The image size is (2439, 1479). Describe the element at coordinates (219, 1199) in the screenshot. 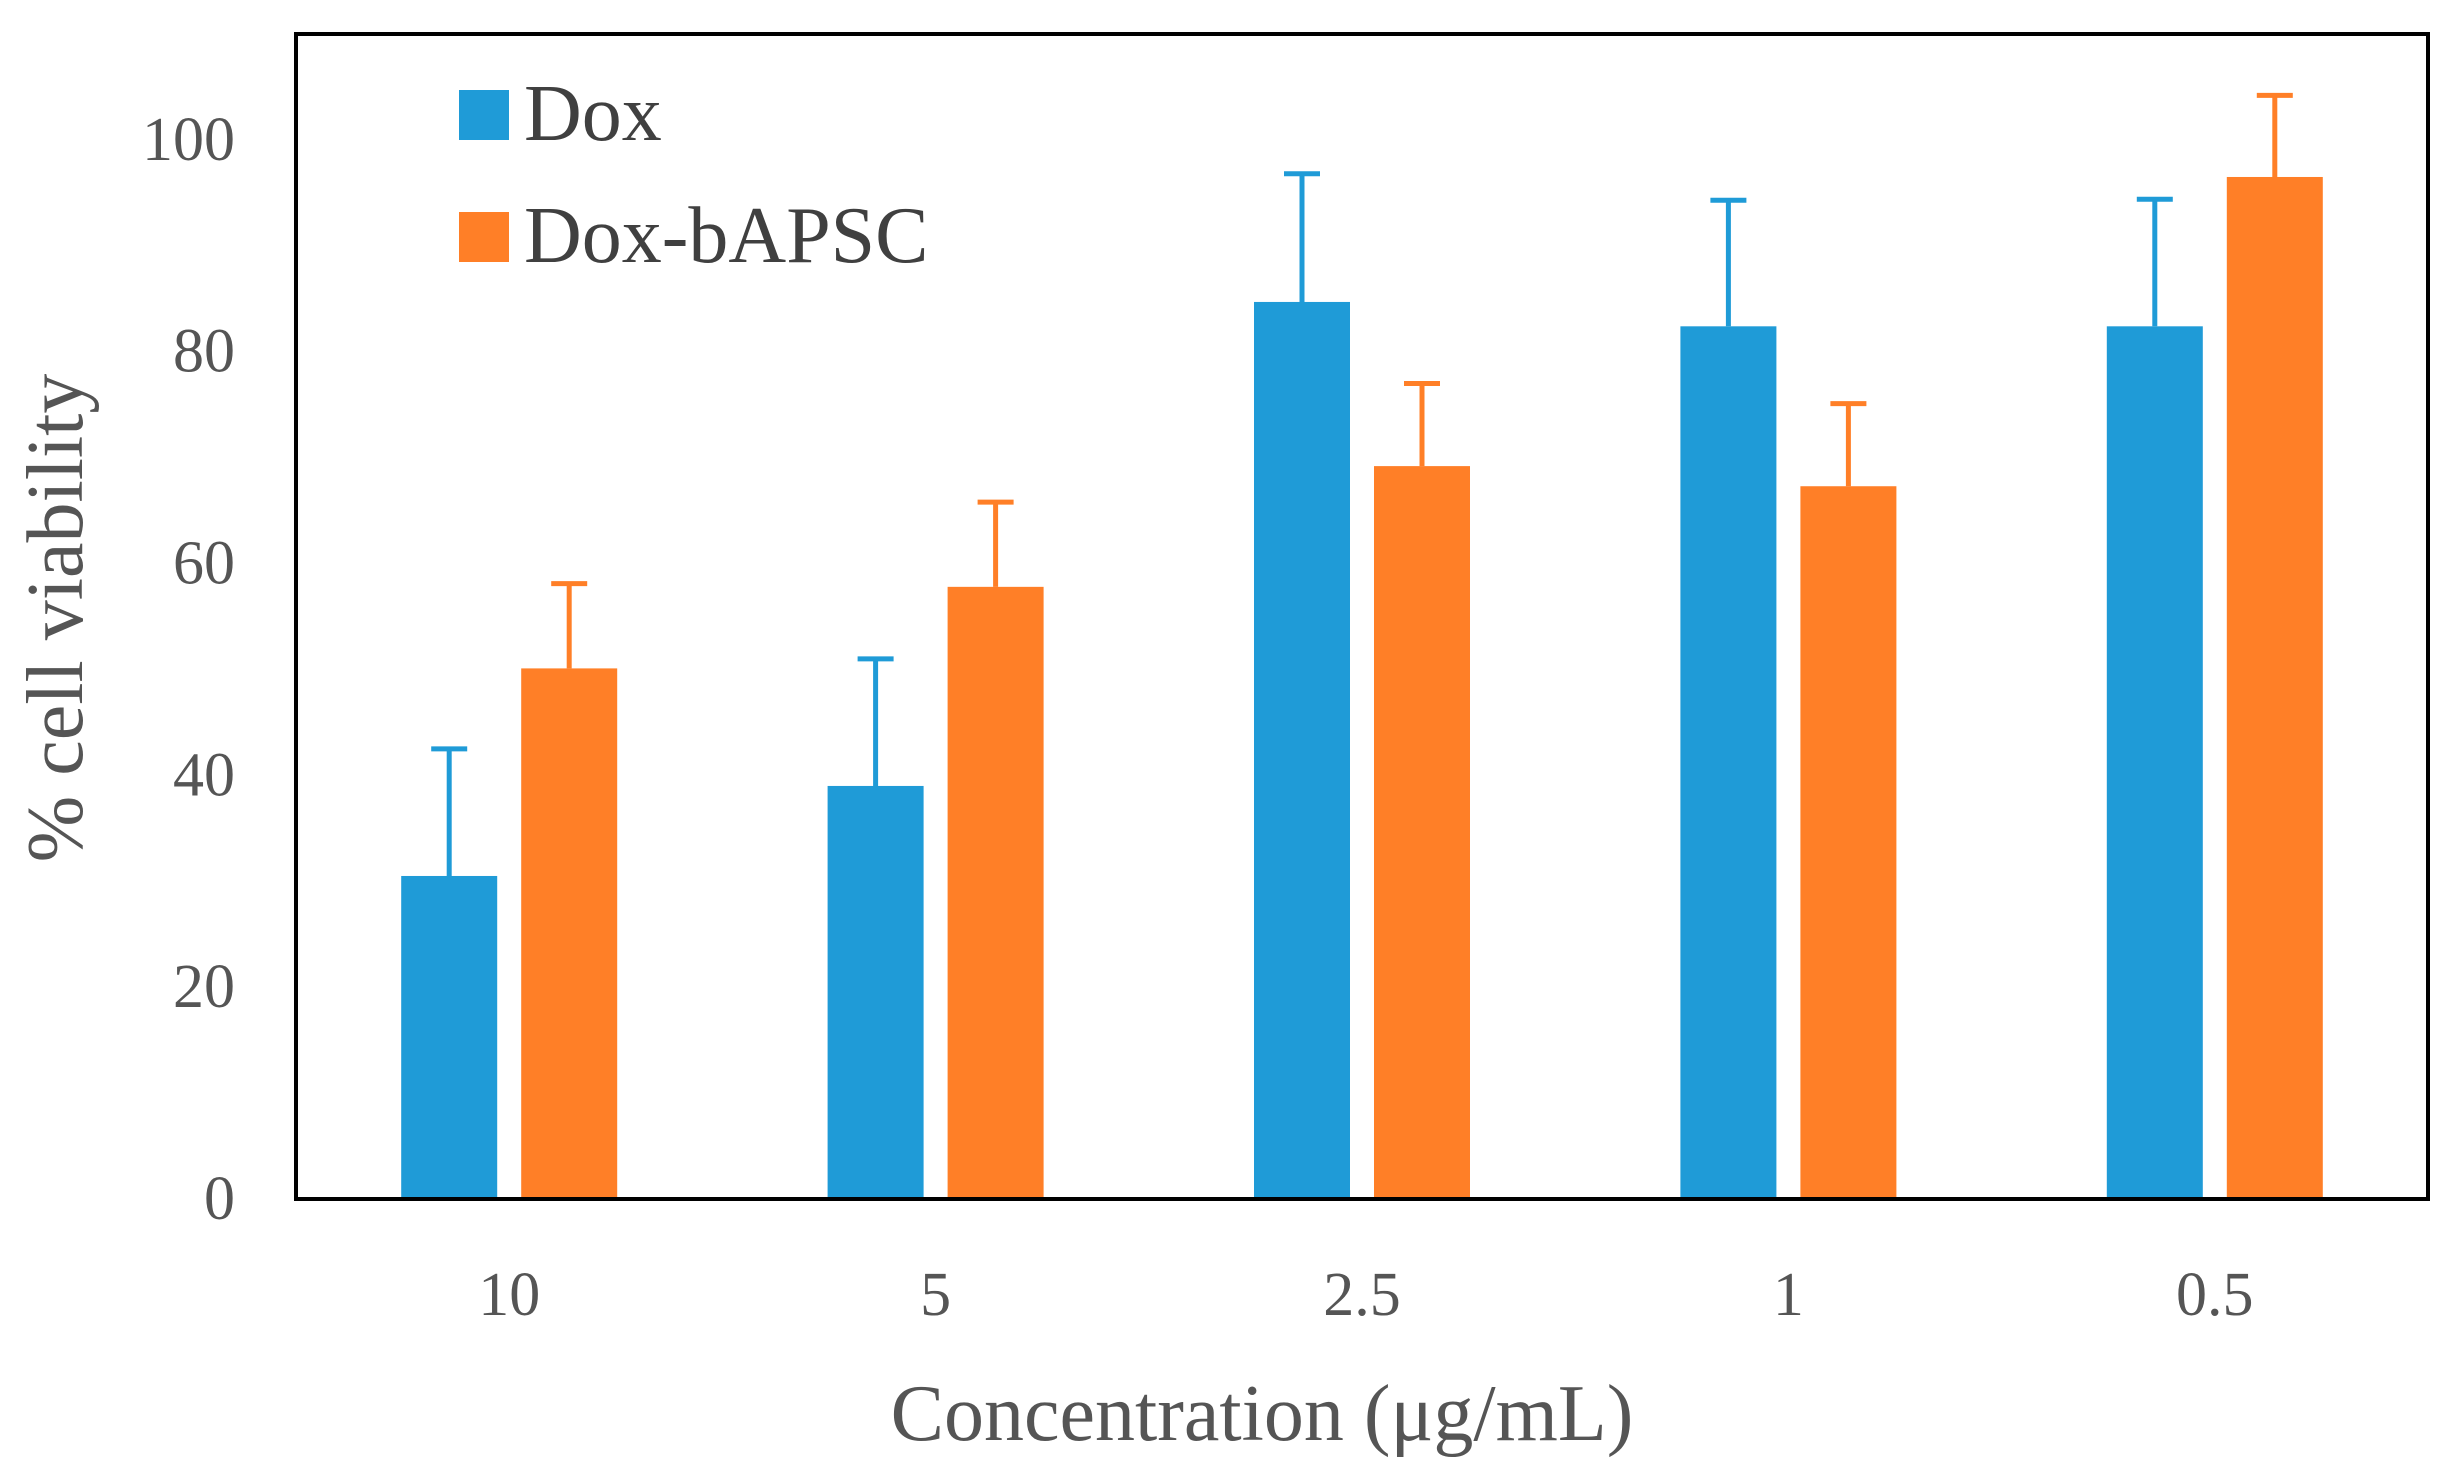

I see `y-tick-label-0: 0` at that location.